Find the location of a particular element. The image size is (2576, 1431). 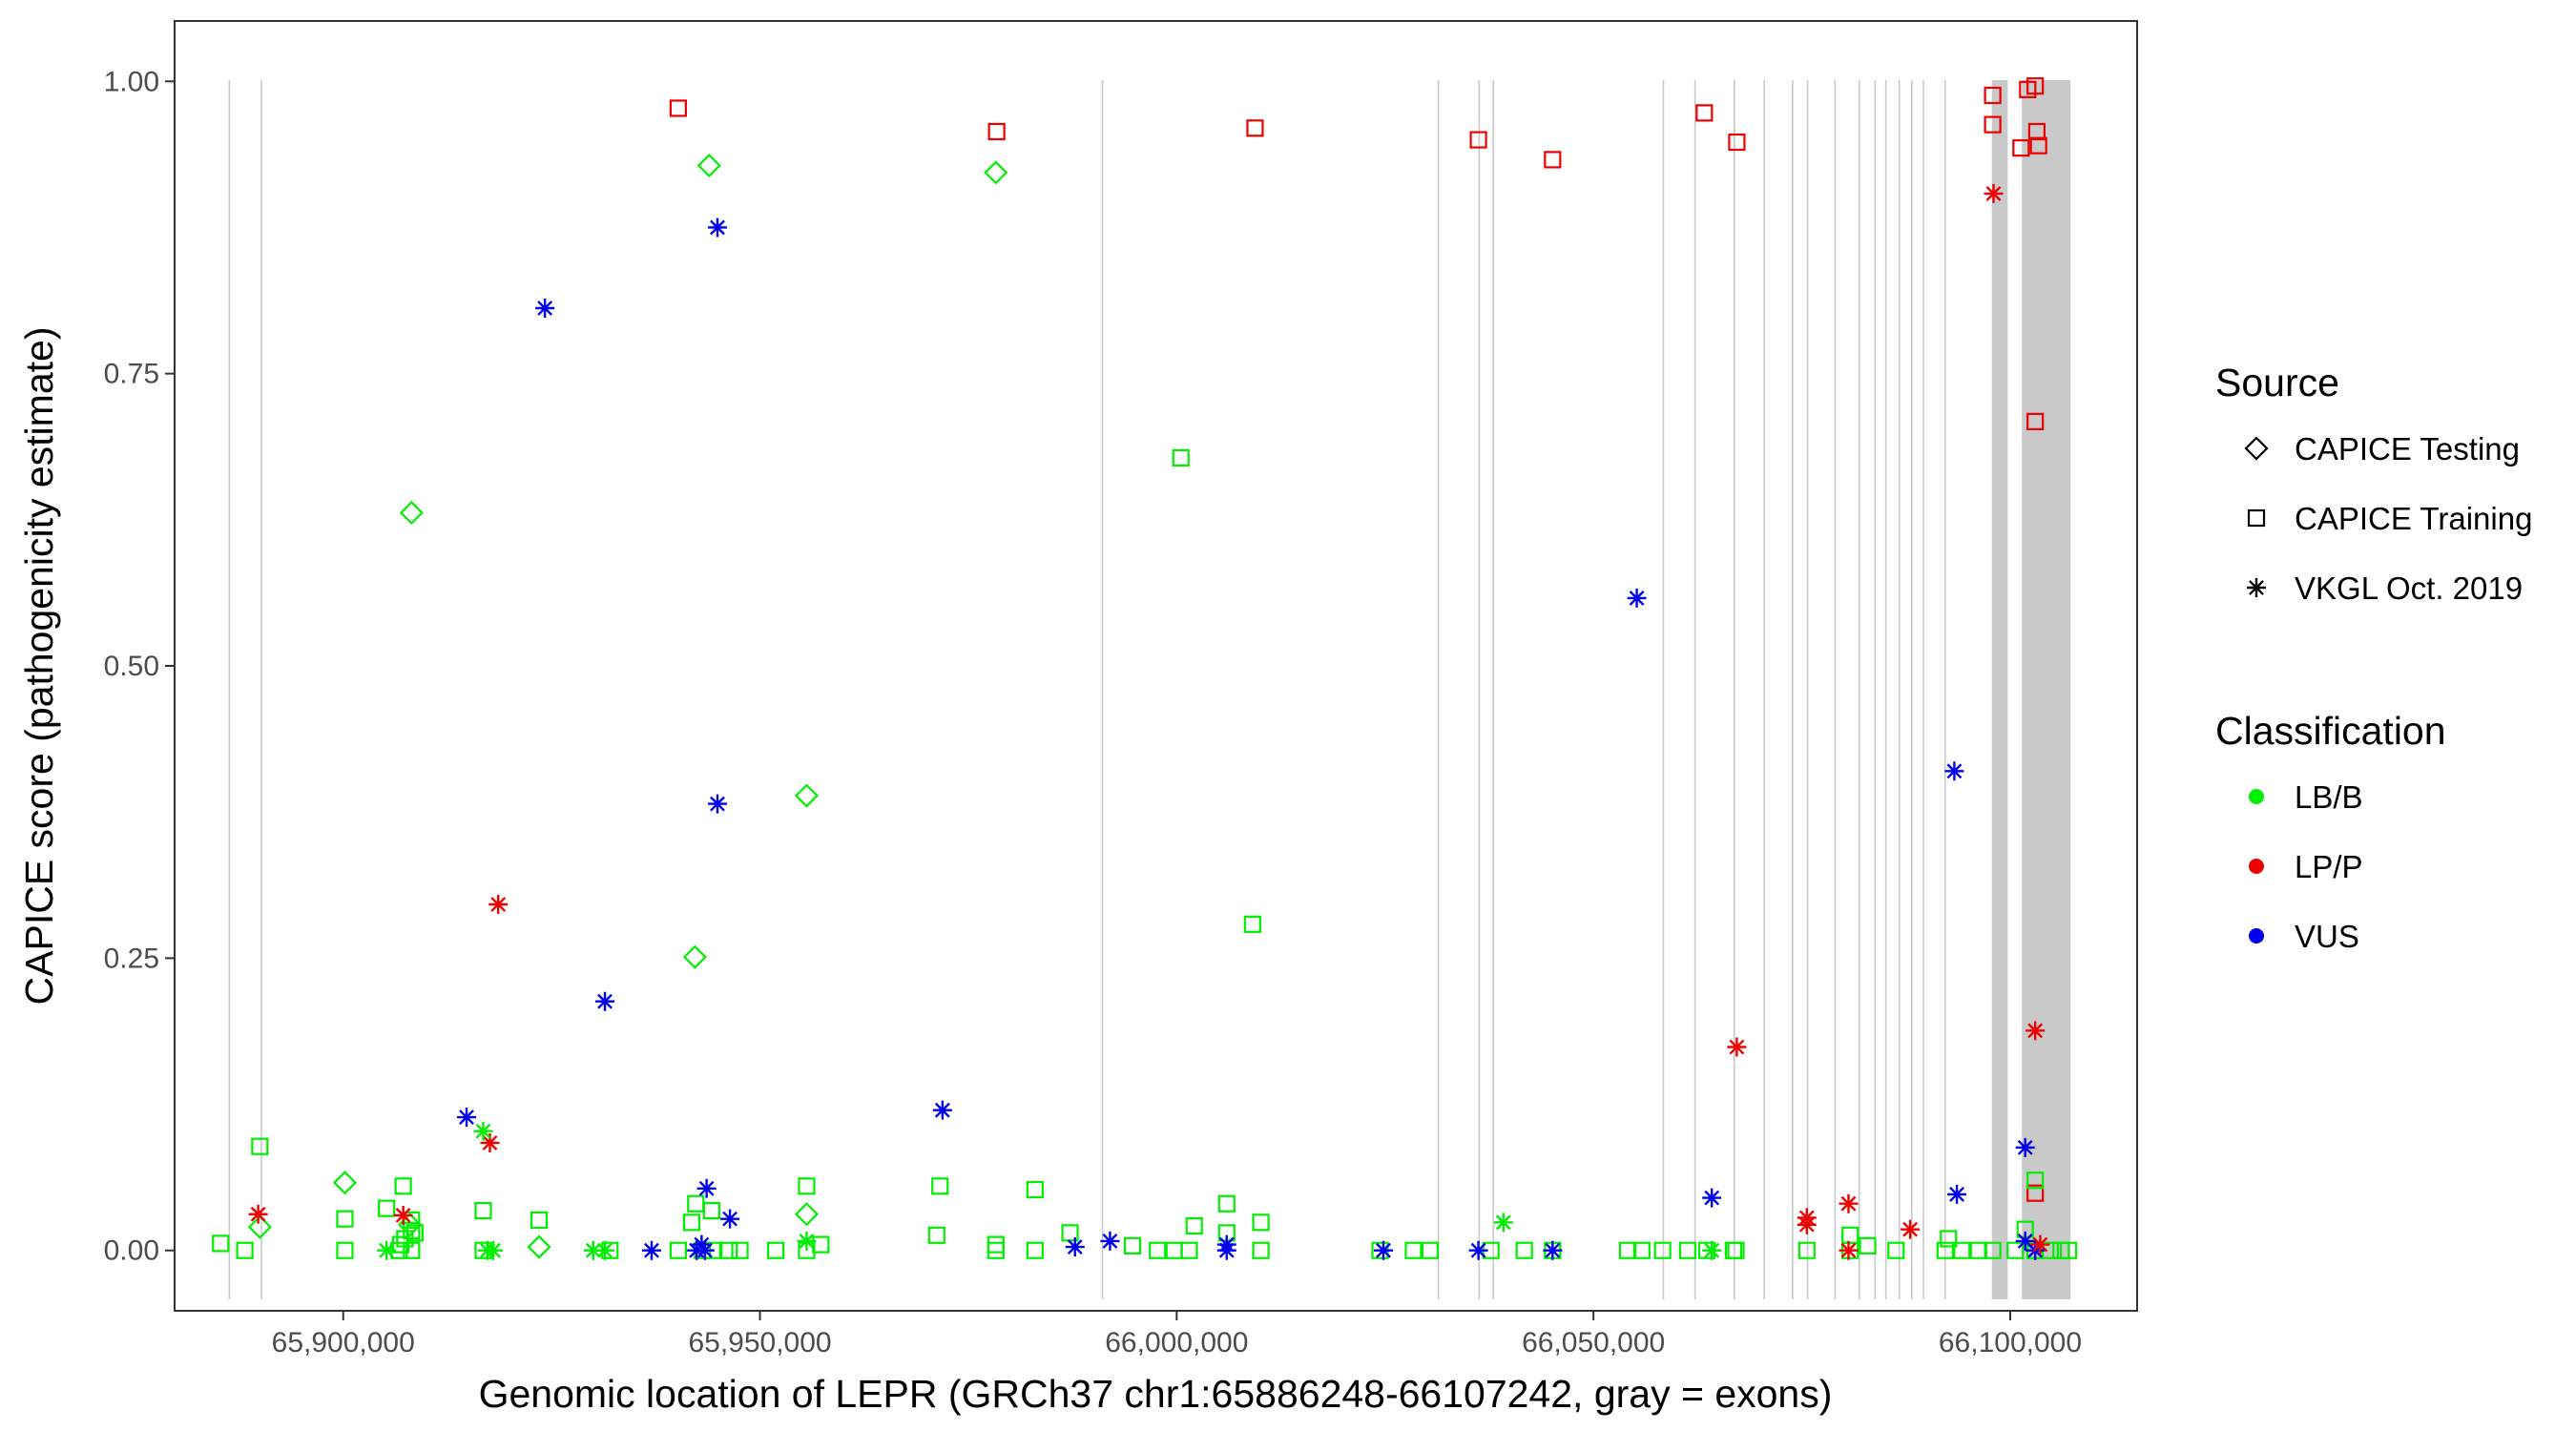

legend-classification-label: LP/P is located at coordinates (2329, 866).